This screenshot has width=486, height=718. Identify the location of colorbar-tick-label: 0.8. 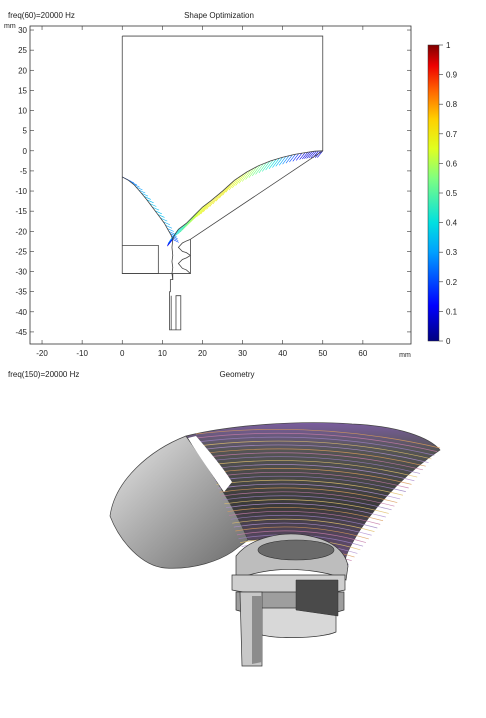
(452, 104).